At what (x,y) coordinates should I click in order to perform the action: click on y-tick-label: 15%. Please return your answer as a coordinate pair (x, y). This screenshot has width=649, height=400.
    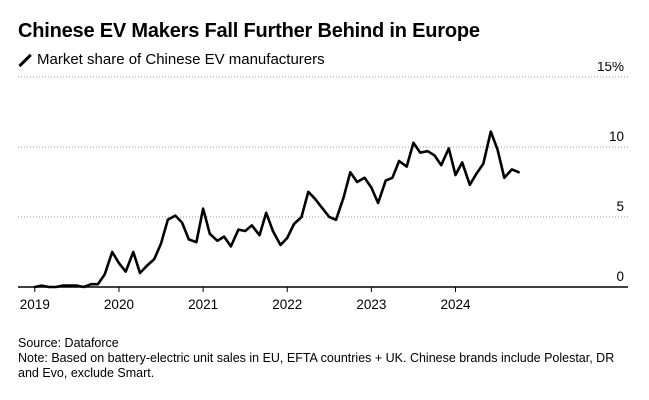
    Looking at the image, I should click on (610, 68).